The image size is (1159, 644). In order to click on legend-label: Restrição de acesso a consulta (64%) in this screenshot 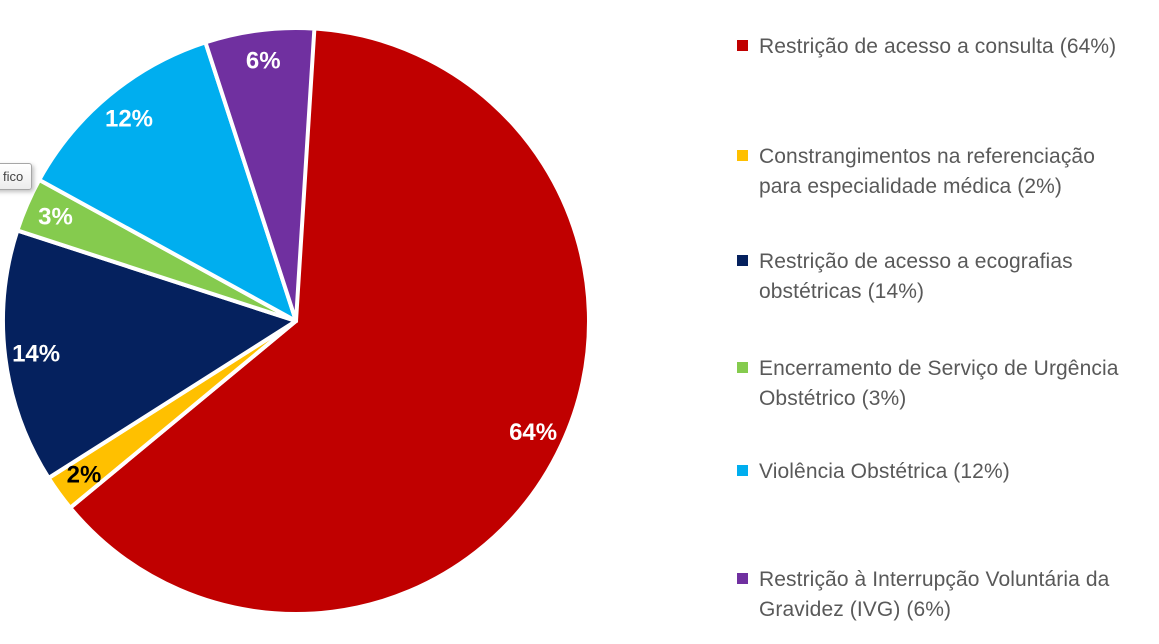, I will do `click(937, 47)`.